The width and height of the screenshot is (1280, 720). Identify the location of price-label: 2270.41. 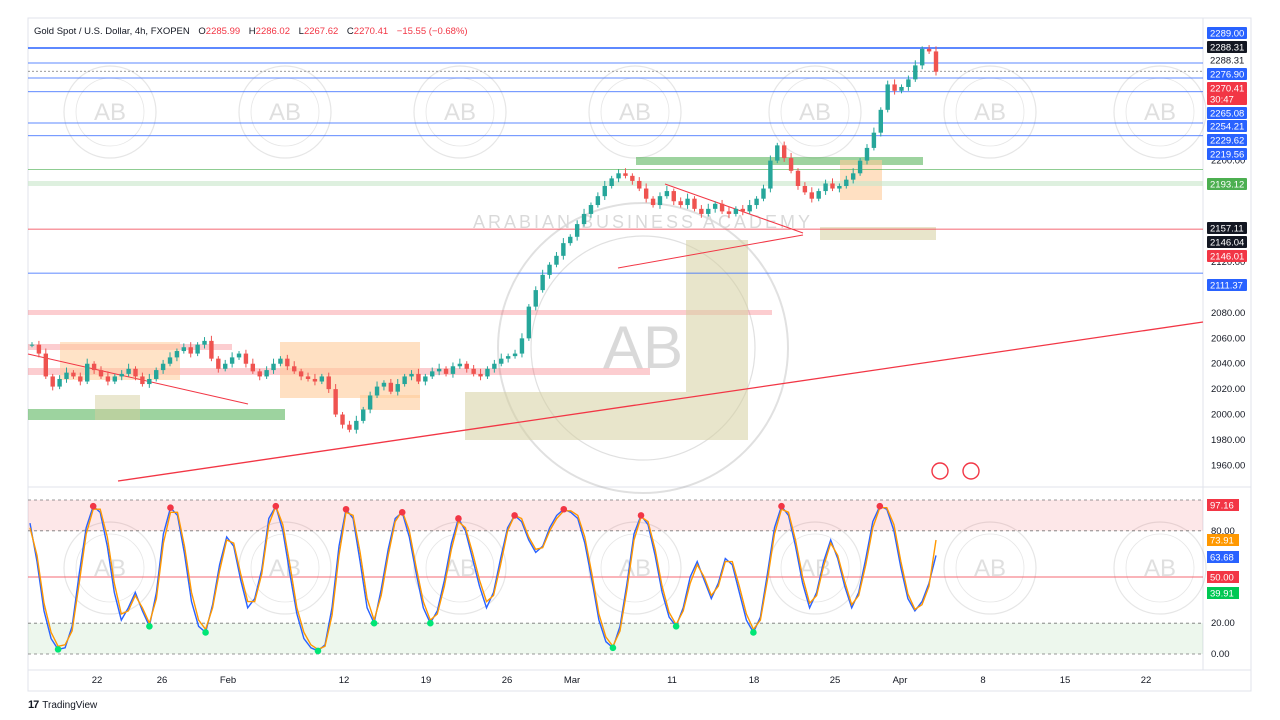
(1227, 89).